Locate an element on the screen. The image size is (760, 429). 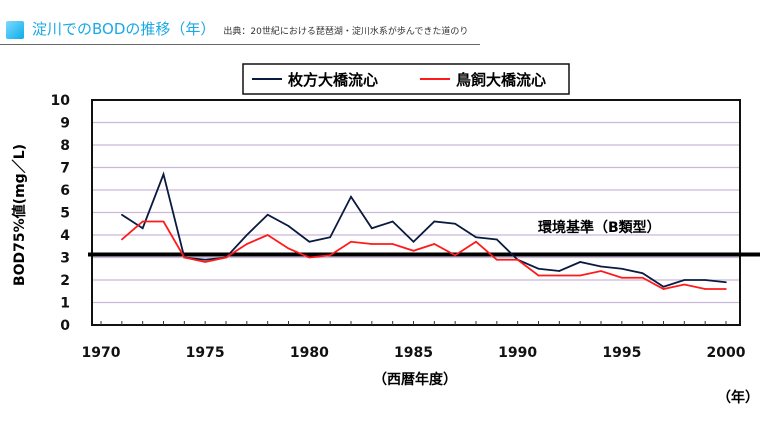
source-note: 出典：20世紀における琵琶湖・淀川水系が歩んできた道のり is located at coordinates (346, 32).